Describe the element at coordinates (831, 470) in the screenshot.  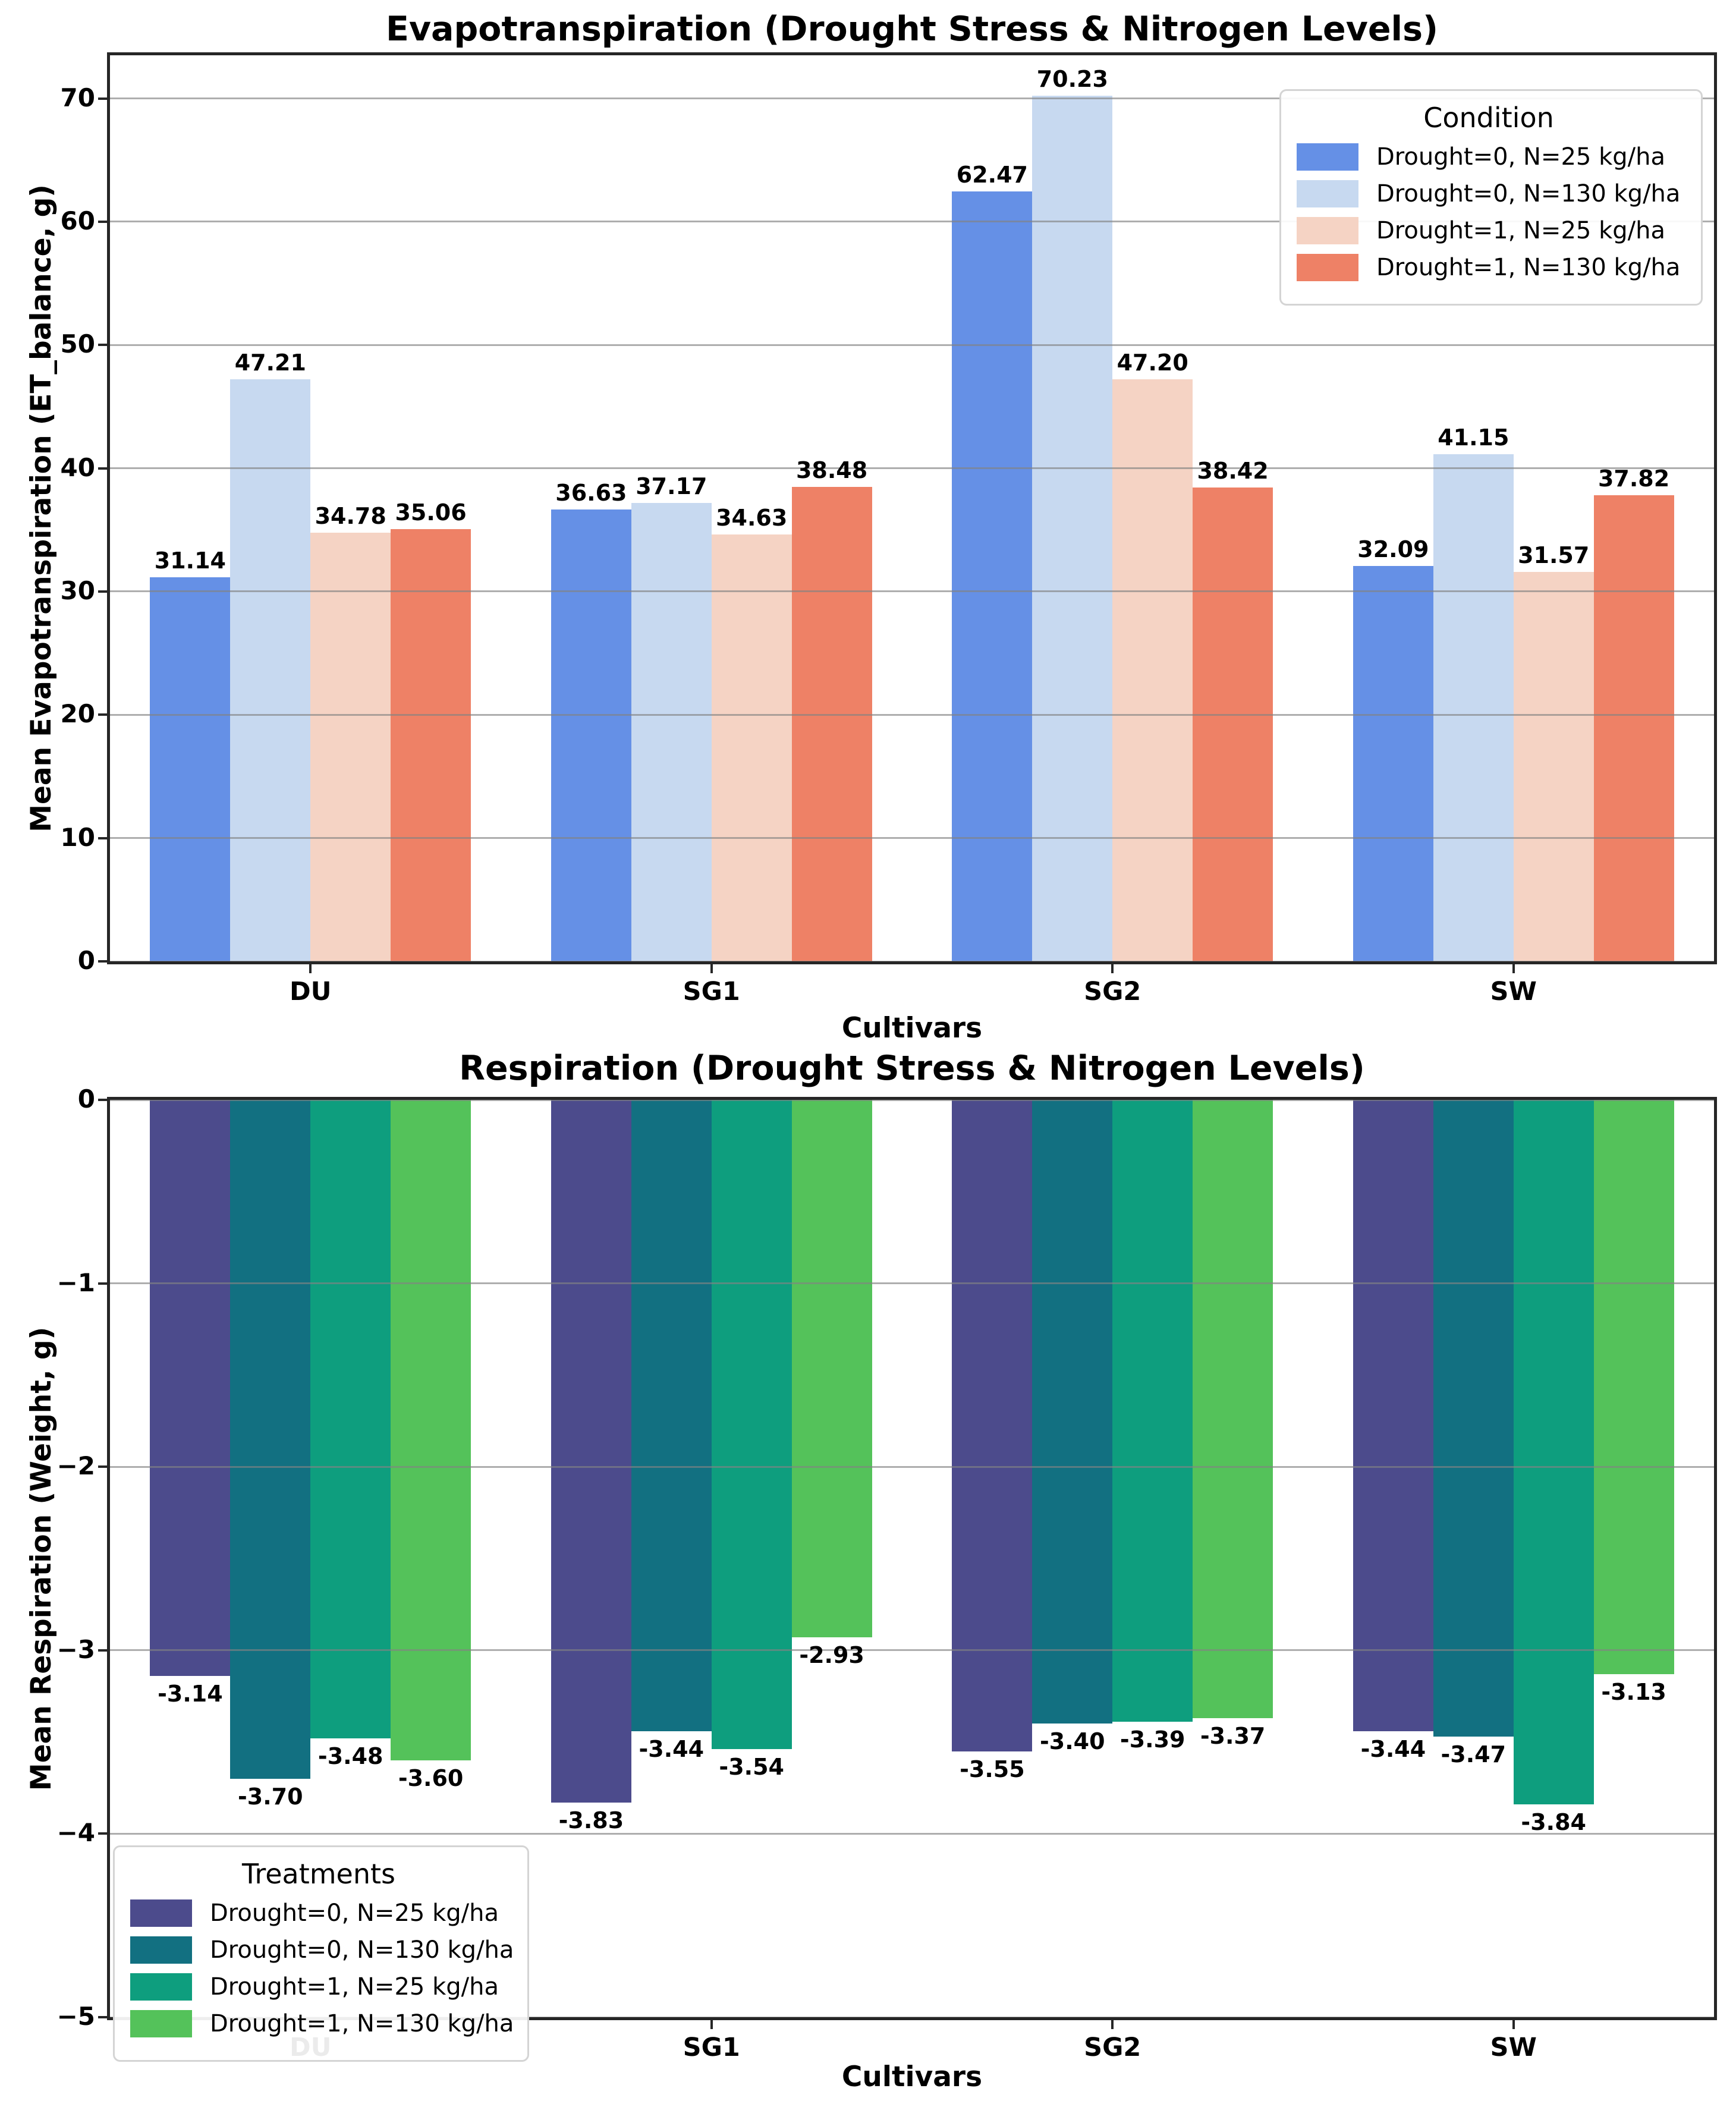
I see `bar-value-label: 38.48` at that location.